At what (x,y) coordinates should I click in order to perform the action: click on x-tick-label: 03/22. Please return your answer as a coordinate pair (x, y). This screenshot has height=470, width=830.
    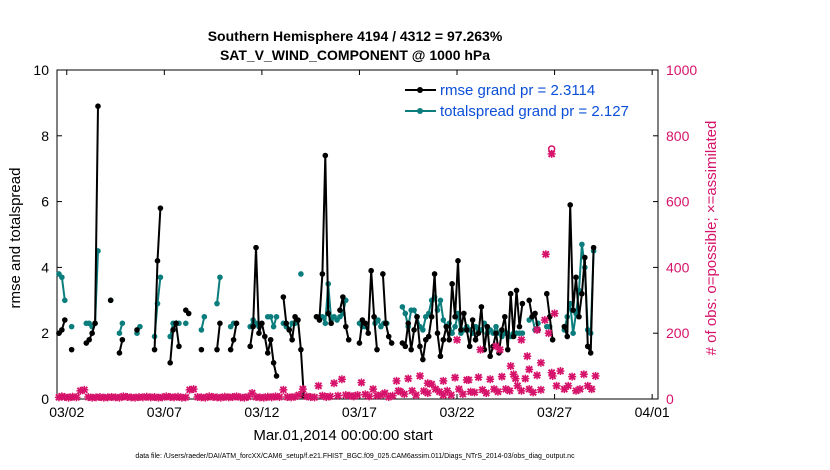
    Looking at the image, I should click on (456, 412).